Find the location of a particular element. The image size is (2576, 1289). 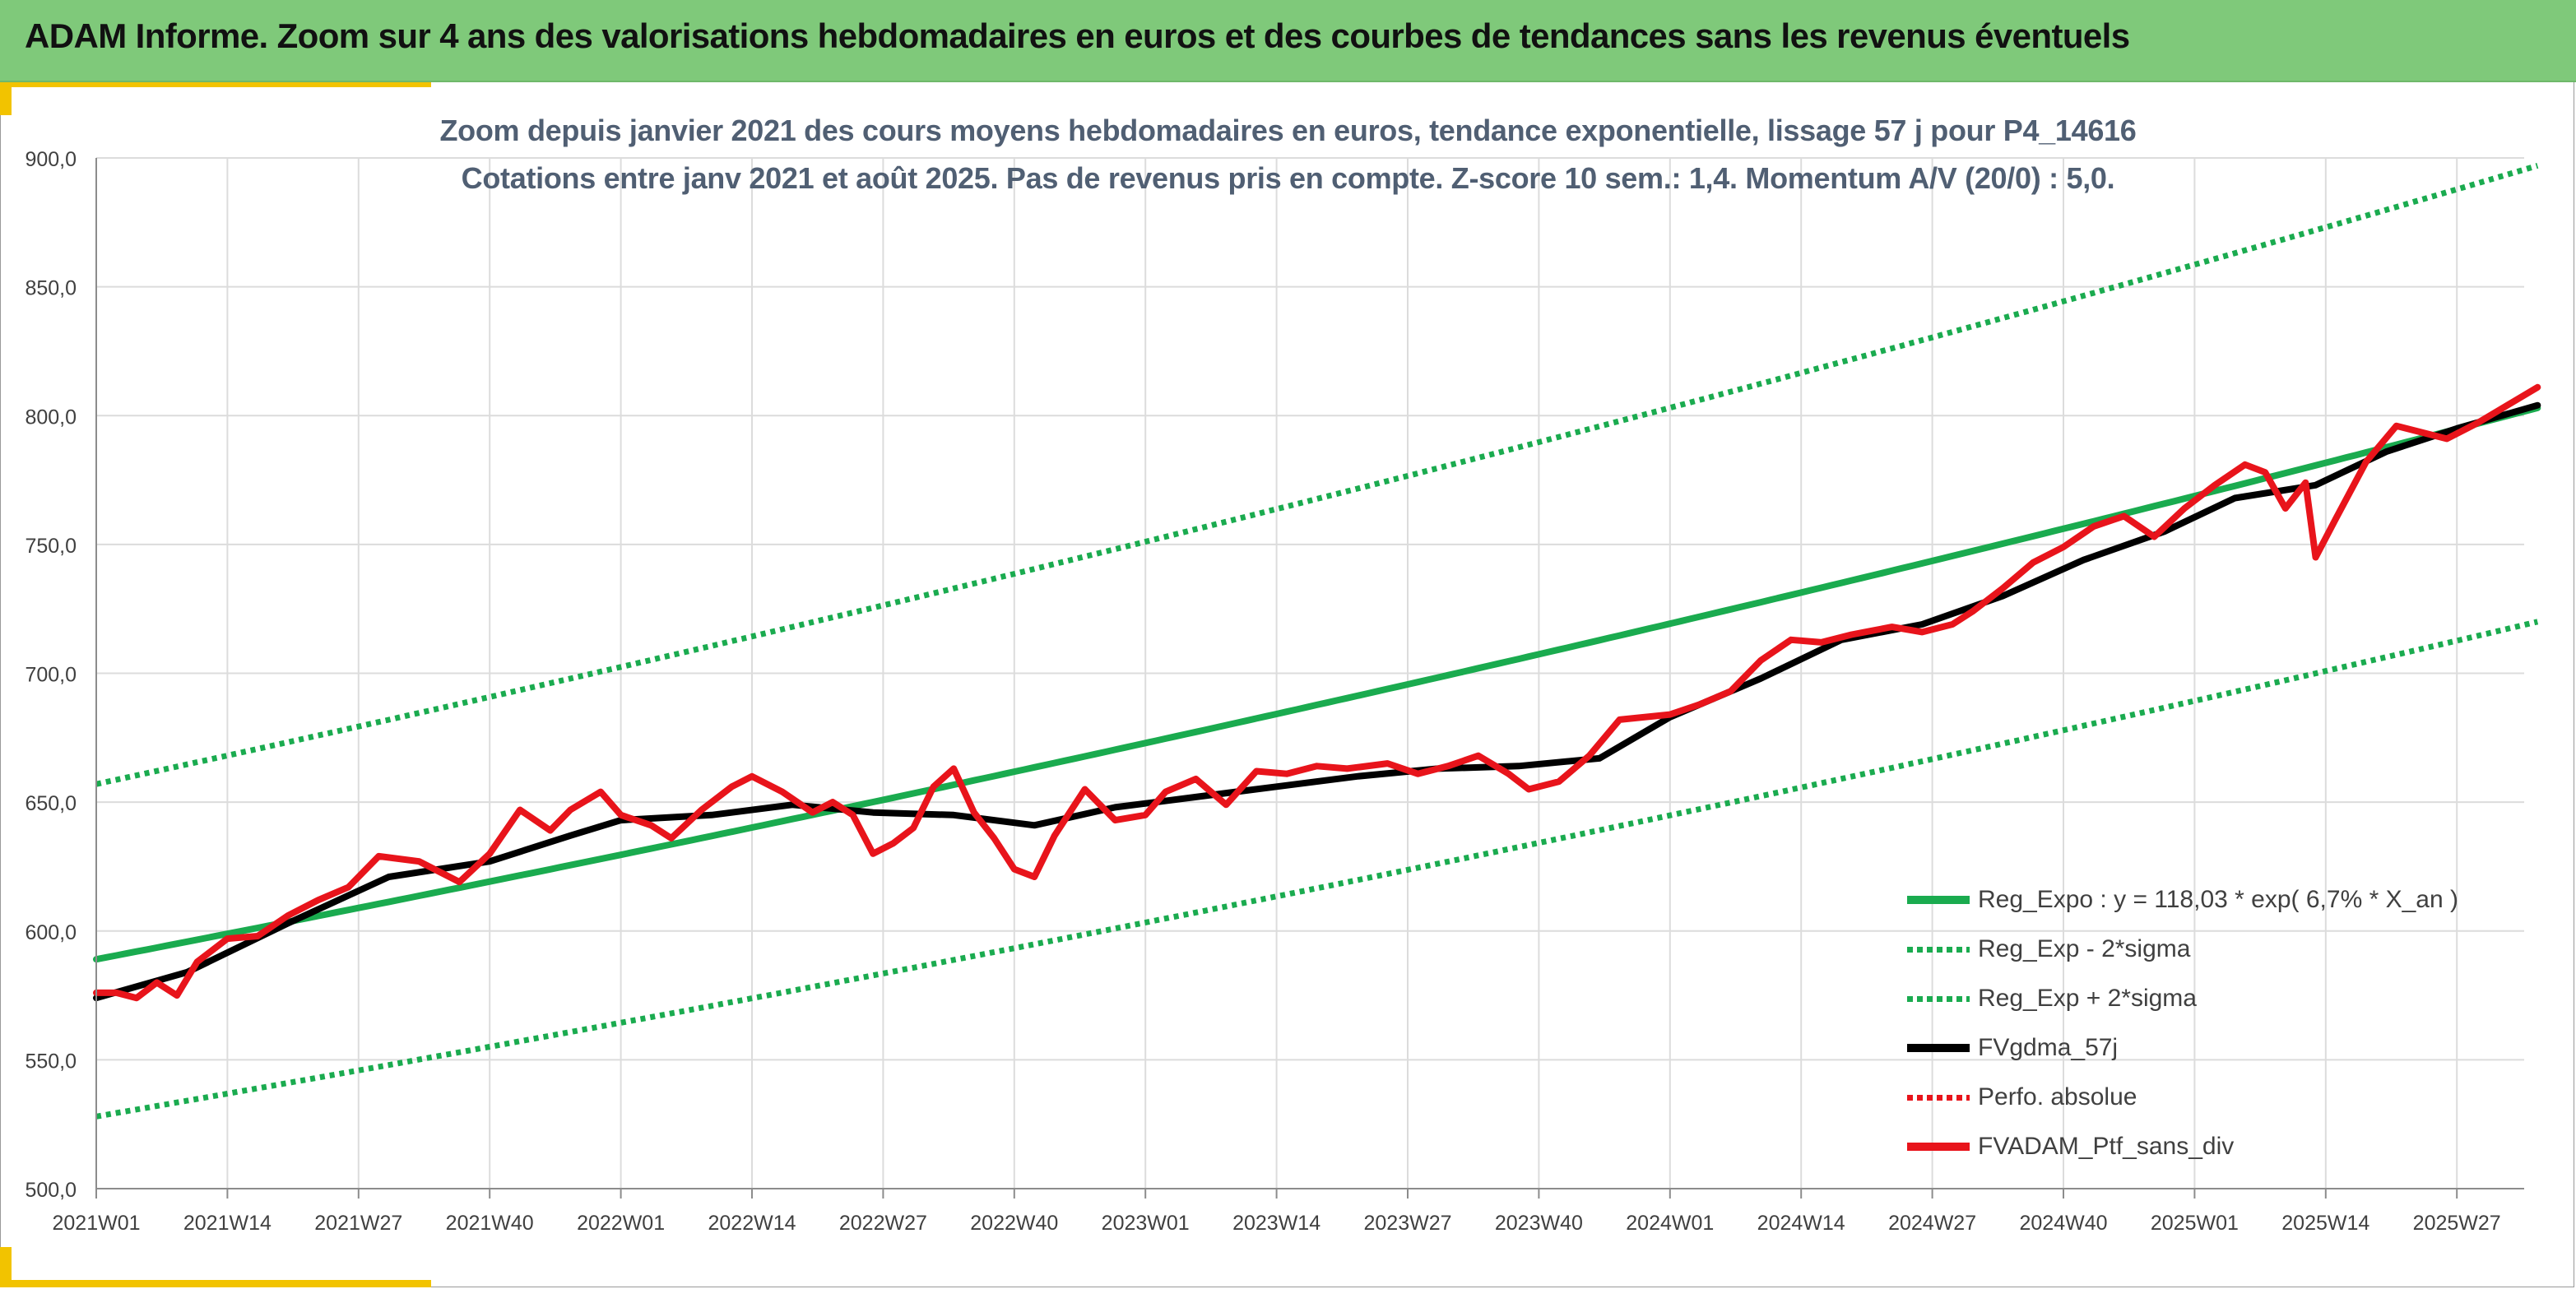

corner-accent-top-bar is located at coordinates (216, 84).